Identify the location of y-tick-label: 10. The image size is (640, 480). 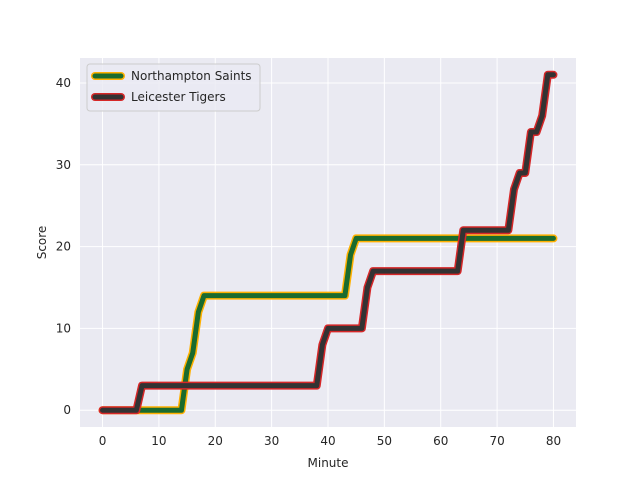
(63, 328).